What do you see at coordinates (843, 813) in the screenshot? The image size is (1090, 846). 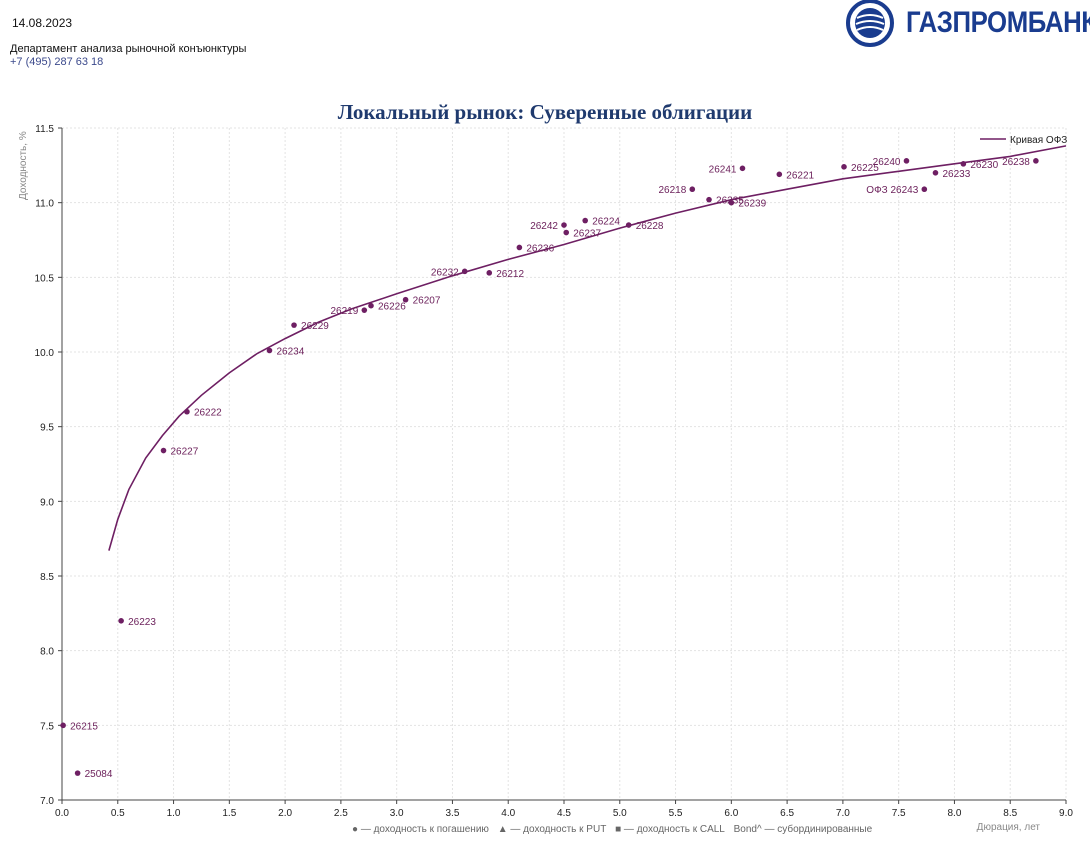 I see `x-tick-label: 7.0` at bounding box center [843, 813].